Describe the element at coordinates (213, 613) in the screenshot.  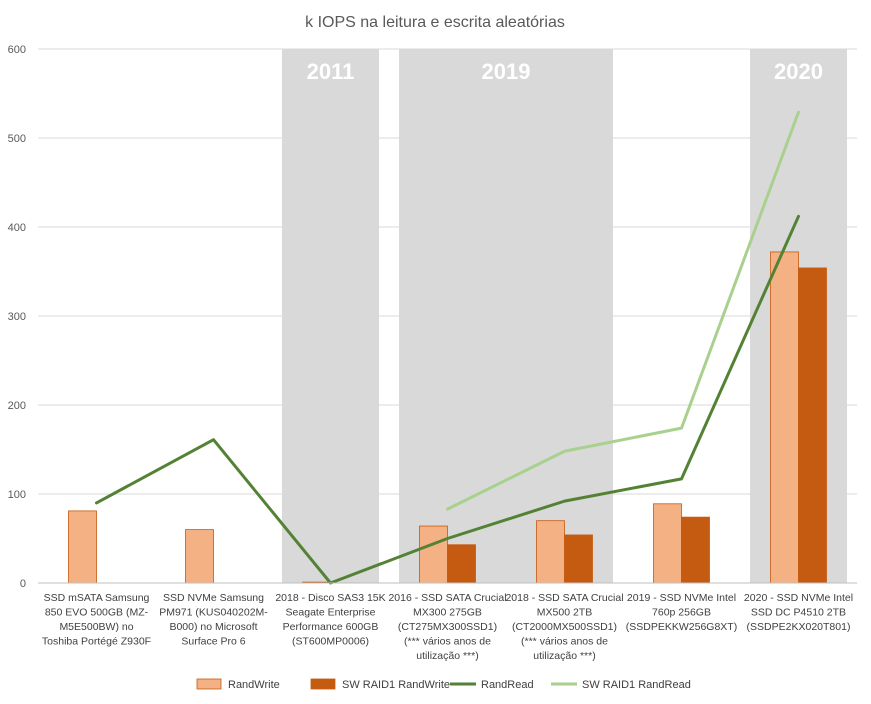
I see `category-label-line: PM971 (KUS040202M-` at that location.